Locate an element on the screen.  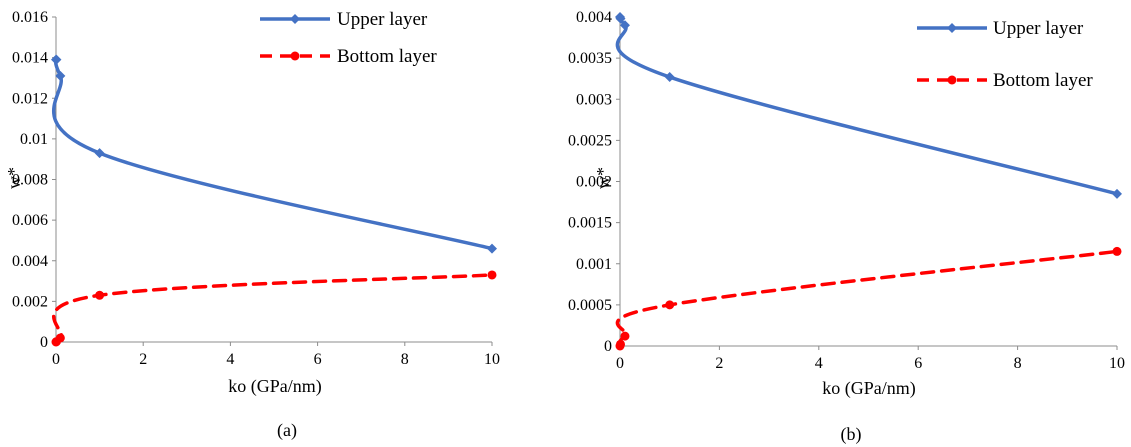
y-tick-label: 0.0005 is located at coordinates (590, 305).